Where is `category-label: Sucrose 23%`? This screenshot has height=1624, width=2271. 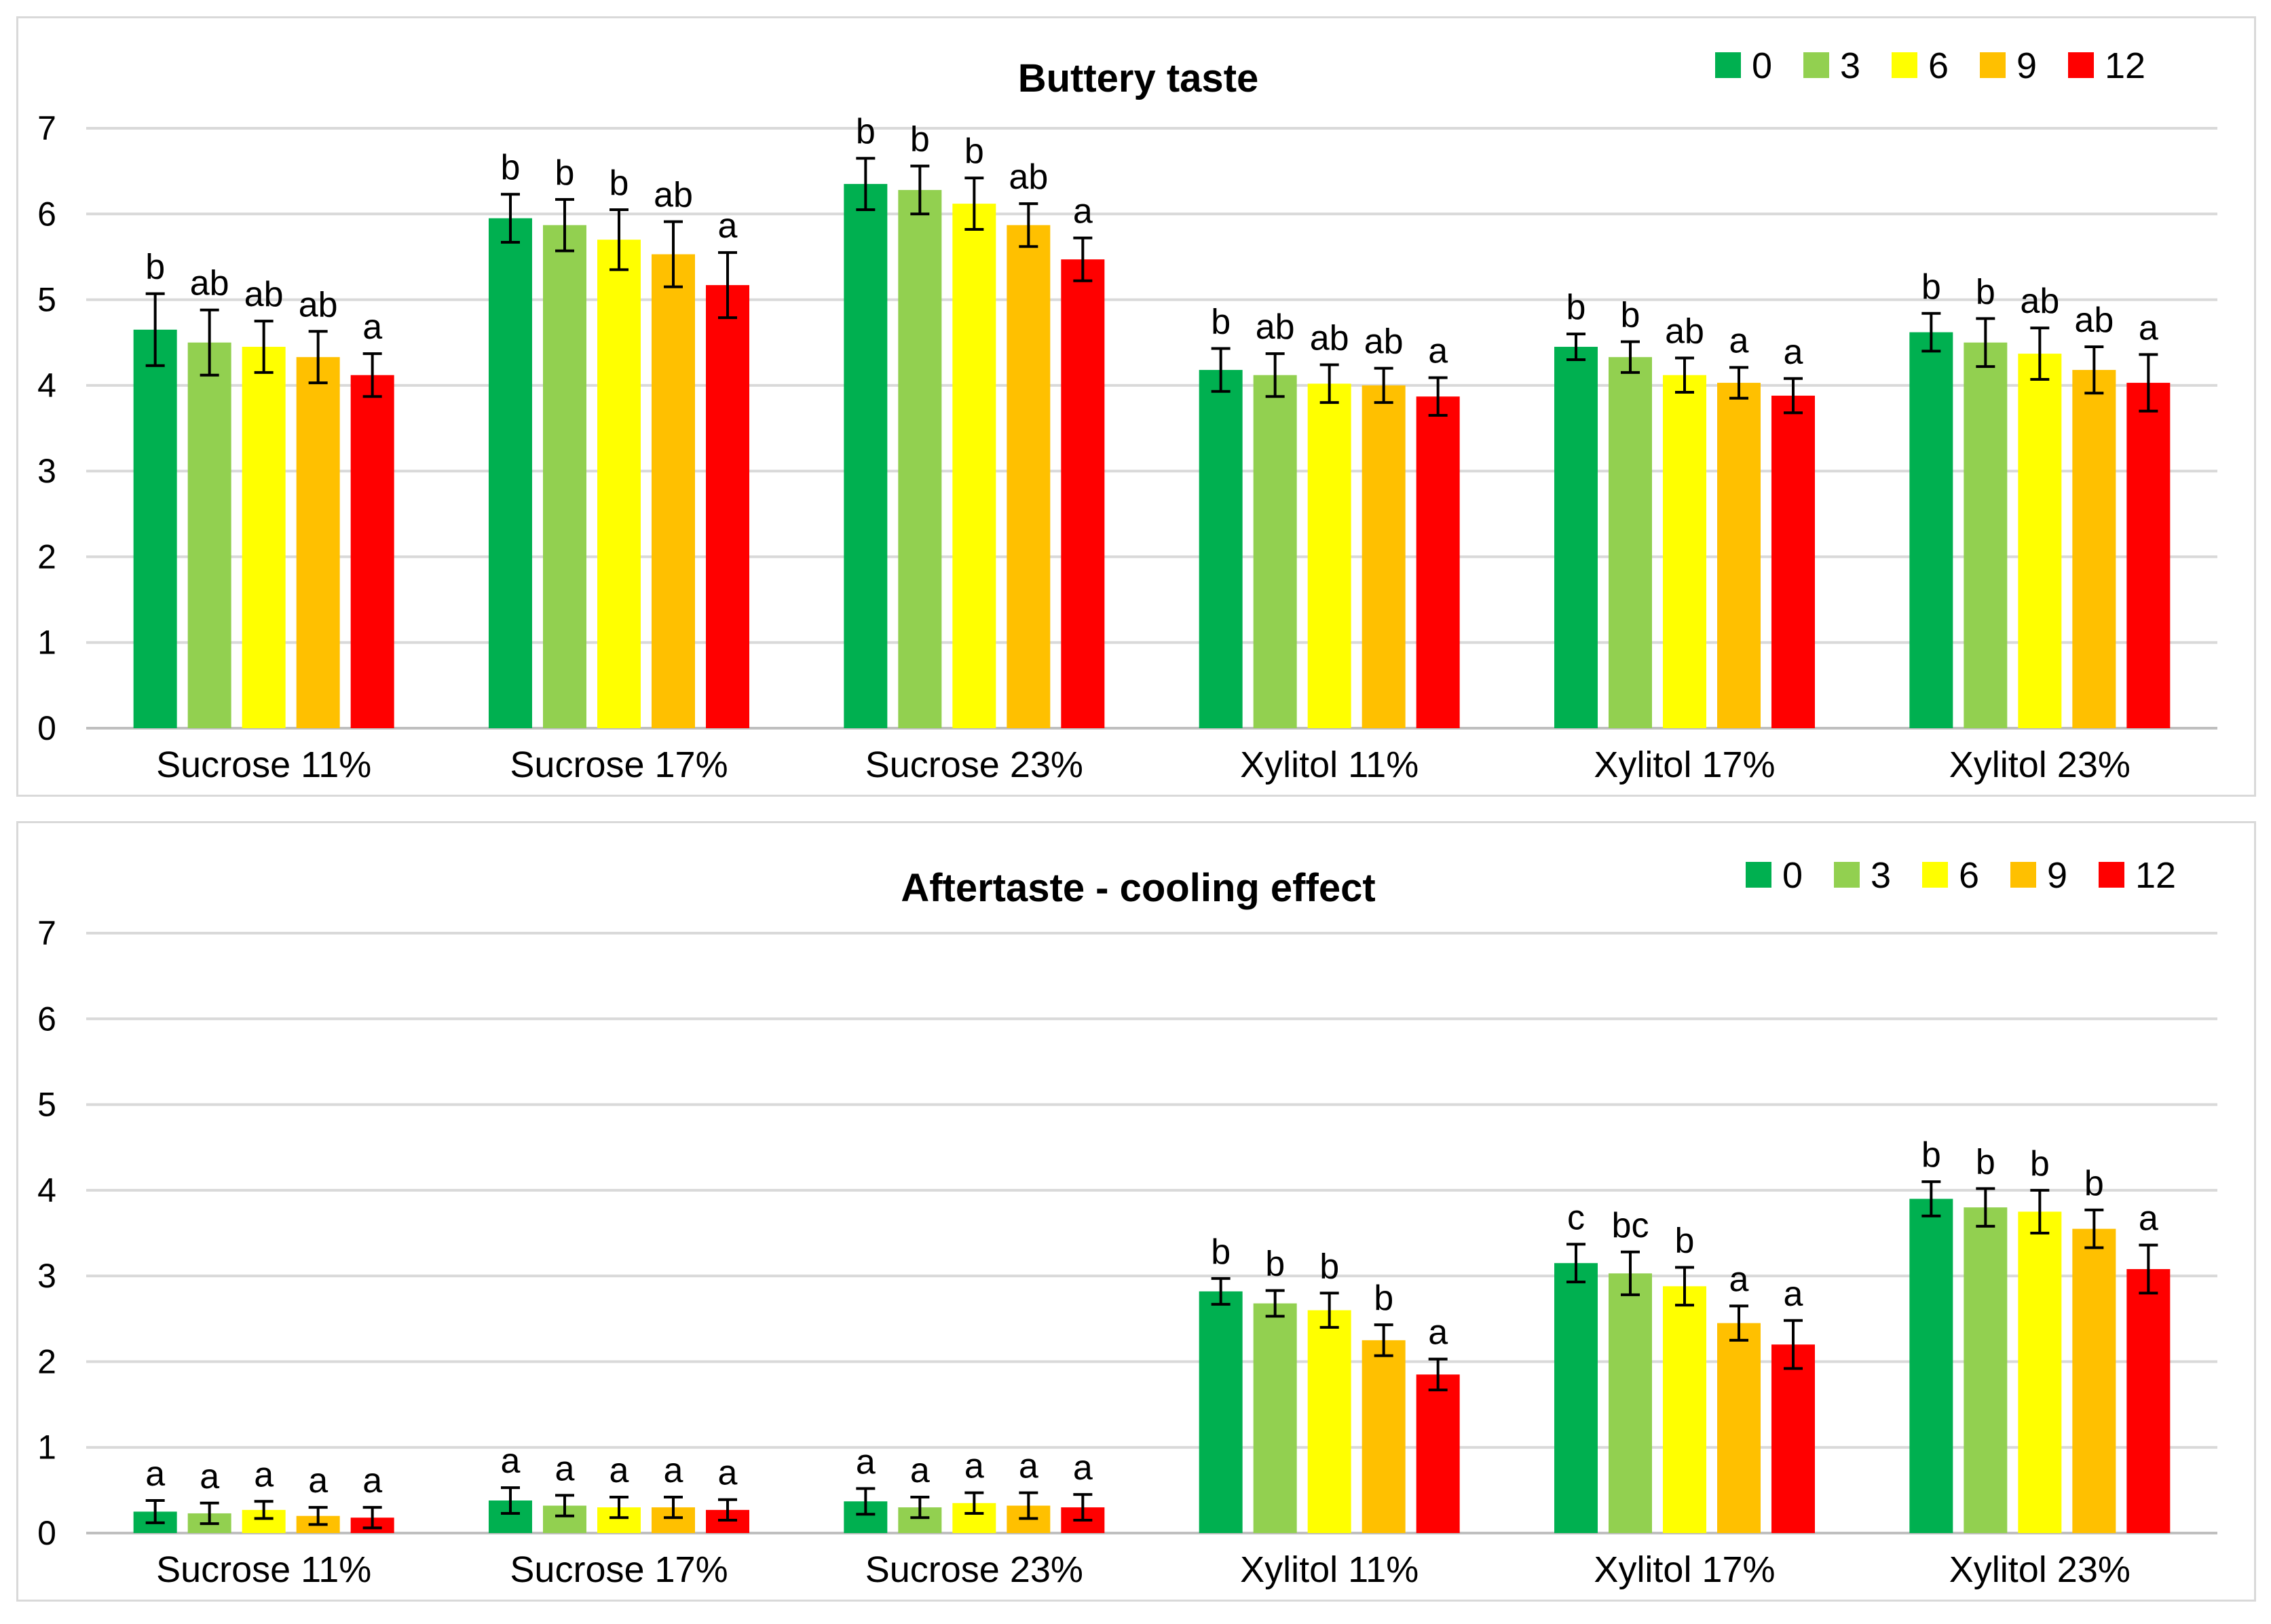
category-label: Sucrose 23% is located at coordinates (974, 765).